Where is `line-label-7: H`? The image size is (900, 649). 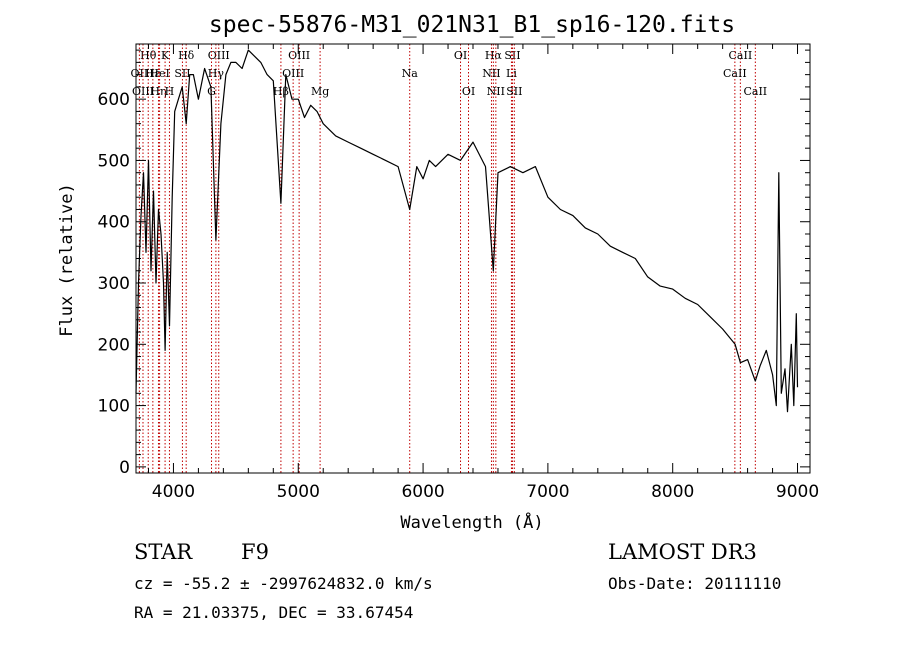 line-label-7: H is located at coordinates (170, 91).